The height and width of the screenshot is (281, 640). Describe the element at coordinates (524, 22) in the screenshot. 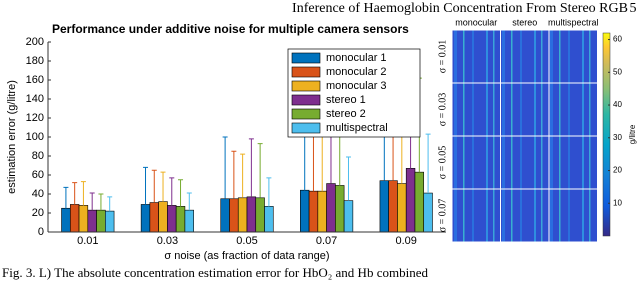

I see `column-label: stereo` at that location.